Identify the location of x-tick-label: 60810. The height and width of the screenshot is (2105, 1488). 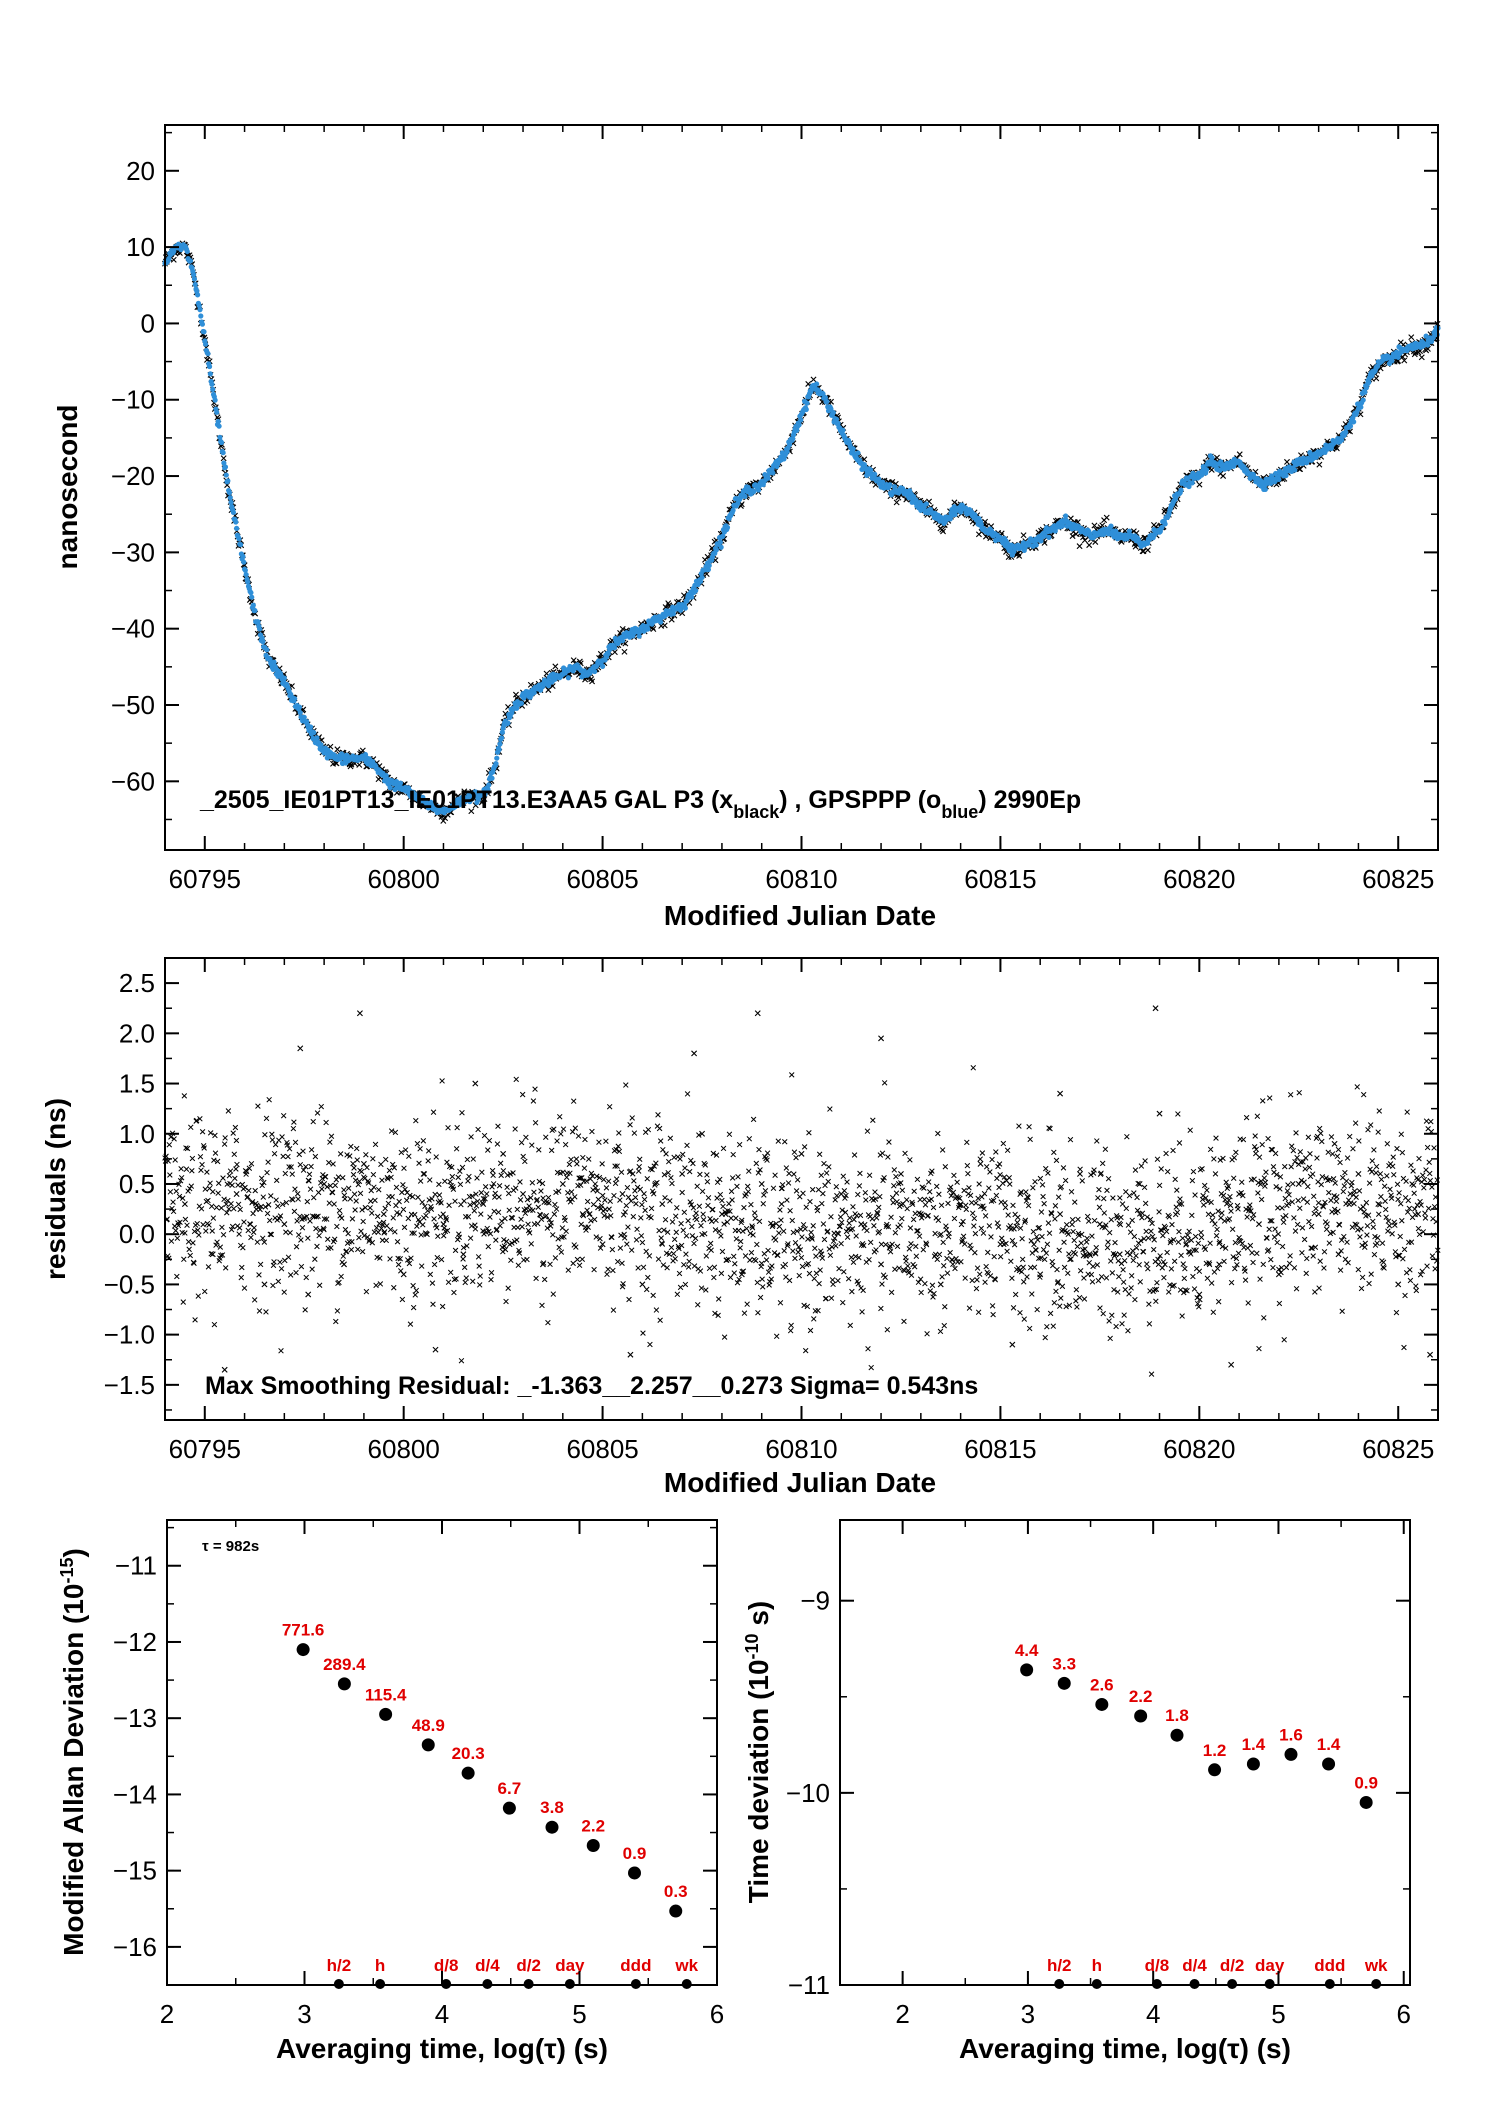
(801, 879).